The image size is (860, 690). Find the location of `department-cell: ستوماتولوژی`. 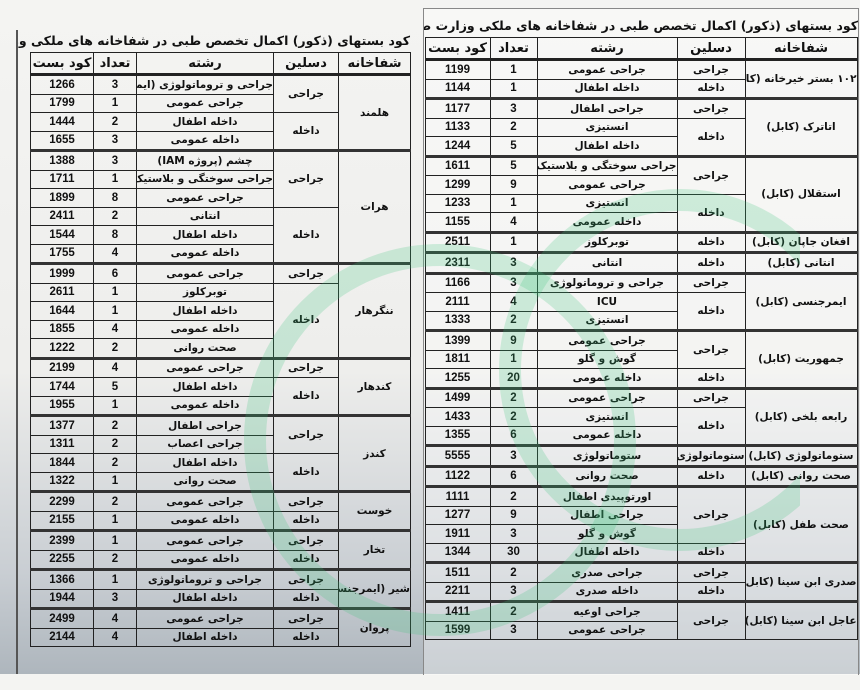

department-cell: ستوماتولوژی is located at coordinates (711, 455).